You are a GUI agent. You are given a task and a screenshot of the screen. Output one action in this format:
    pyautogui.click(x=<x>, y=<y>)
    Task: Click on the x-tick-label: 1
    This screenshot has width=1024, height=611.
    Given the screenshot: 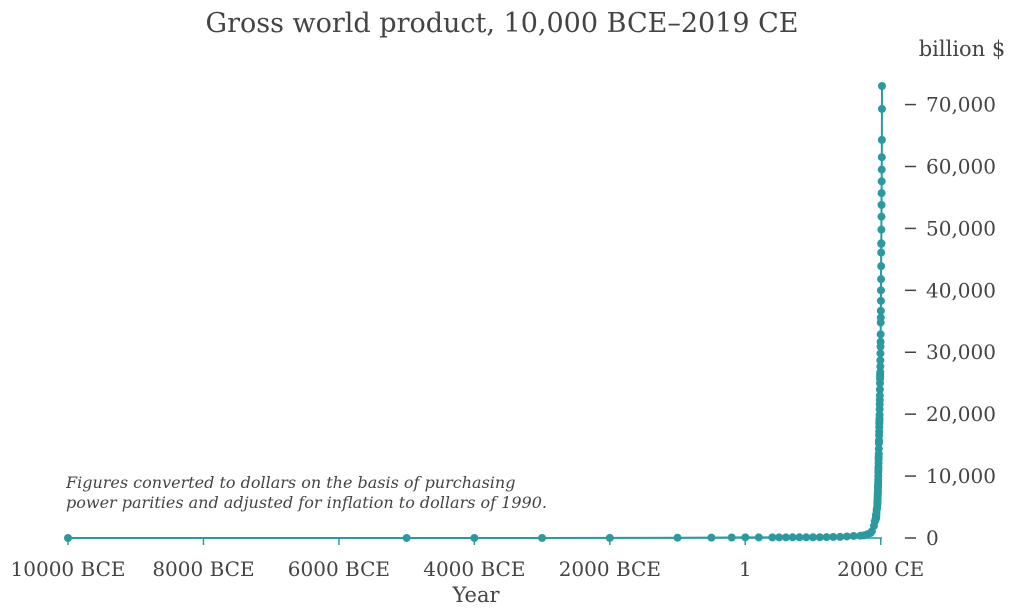 What is the action you would take?
    pyautogui.click(x=745, y=569)
    